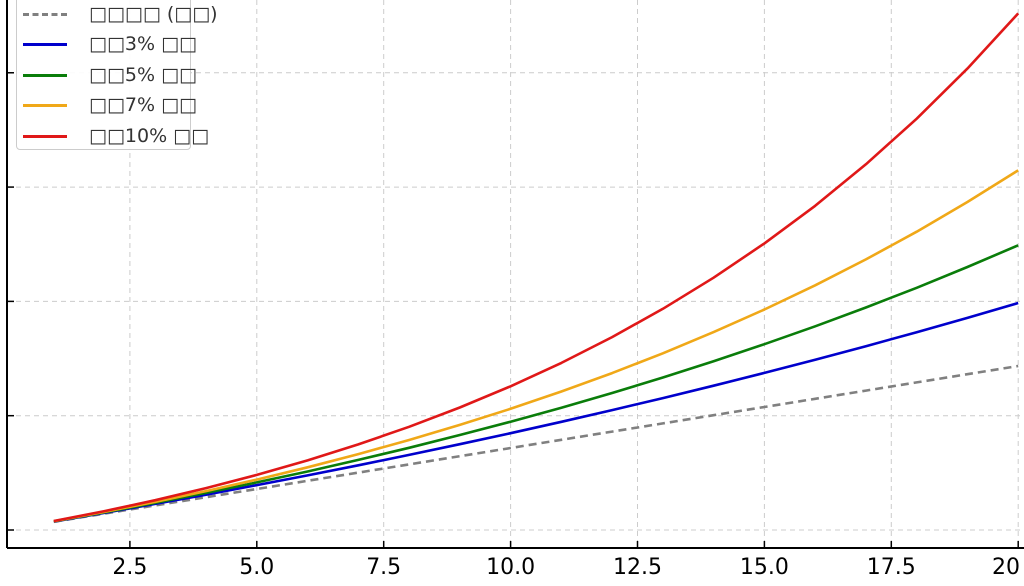 The image size is (1024, 586). What do you see at coordinates (153, 14) in the screenshot?
I see `legend-label: □□□□ (□□)` at bounding box center [153, 14].